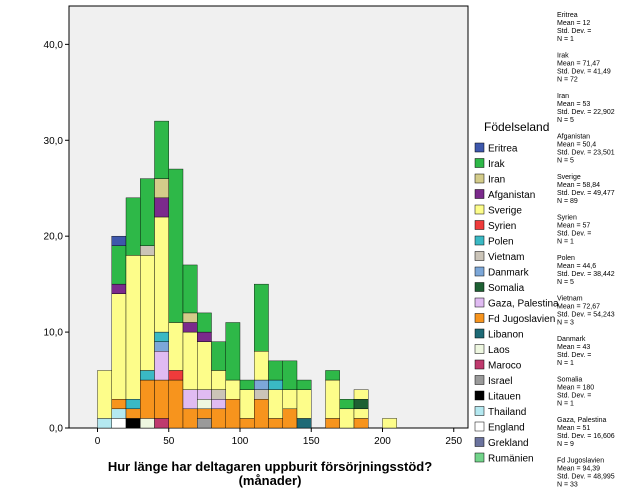  What do you see at coordinates (571, 339) in the screenshot?
I see `stat-line: Danmark` at bounding box center [571, 339].